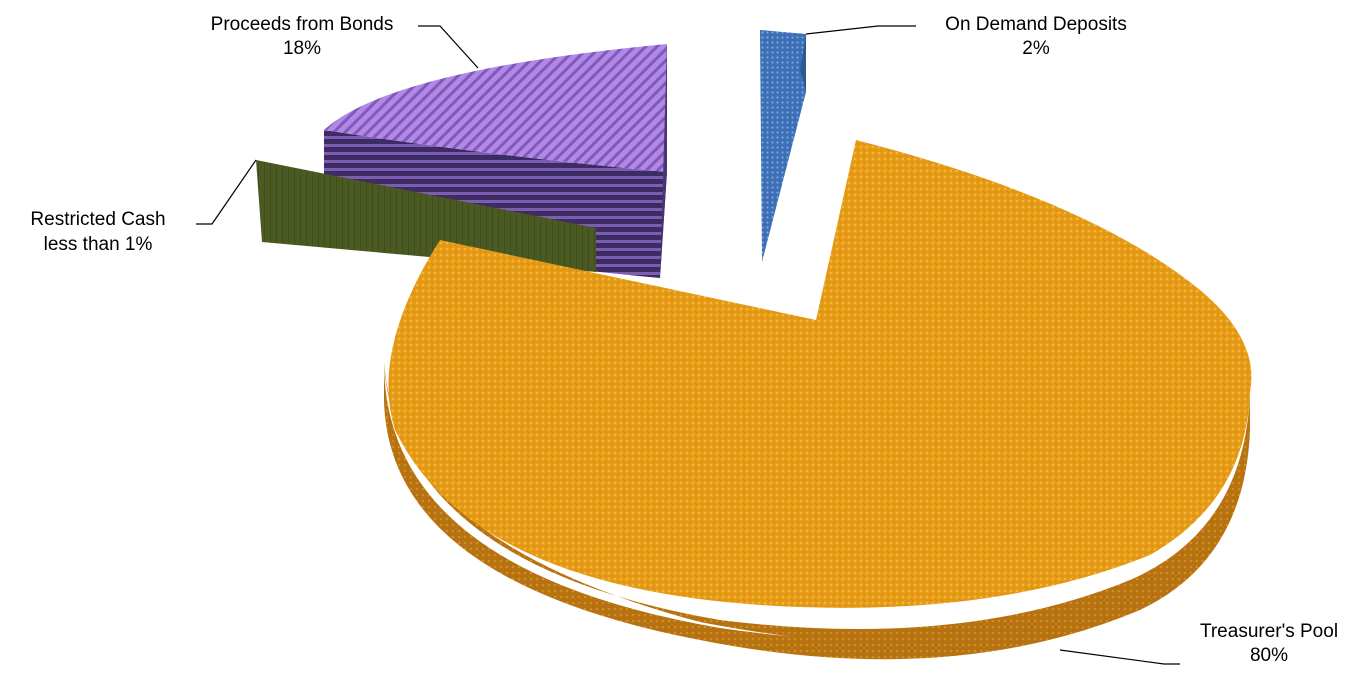 The width and height of the screenshot is (1363, 674). I want to click on label-restricted-cash-name: Restricted Cash, so click(97, 219).